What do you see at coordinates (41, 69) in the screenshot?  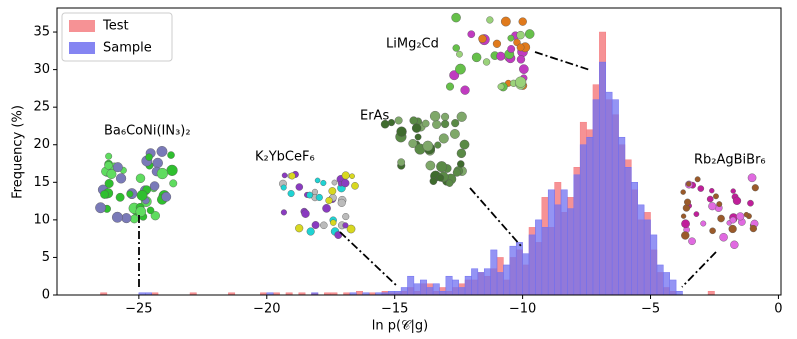 I see `y-tick-label: 30` at bounding box center [41, 69].